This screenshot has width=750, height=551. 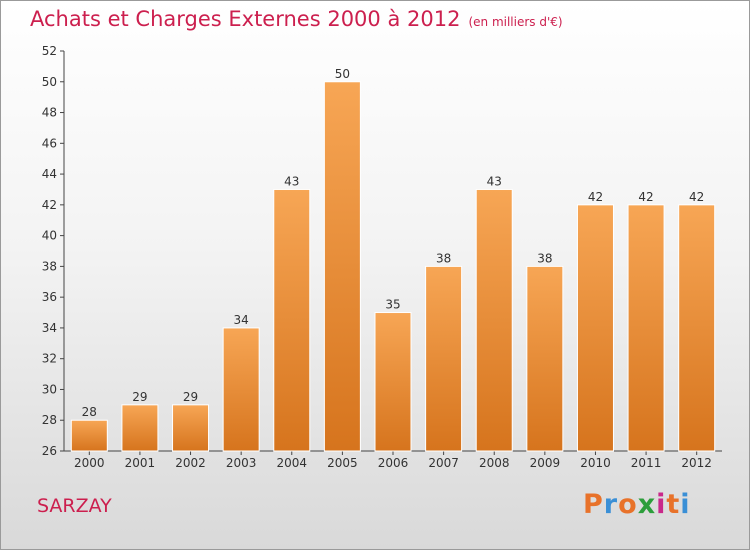 What do you see at coordinates (292, 320) in the screenshot?
I see `bar-2004` at bounding box center [292, 320].